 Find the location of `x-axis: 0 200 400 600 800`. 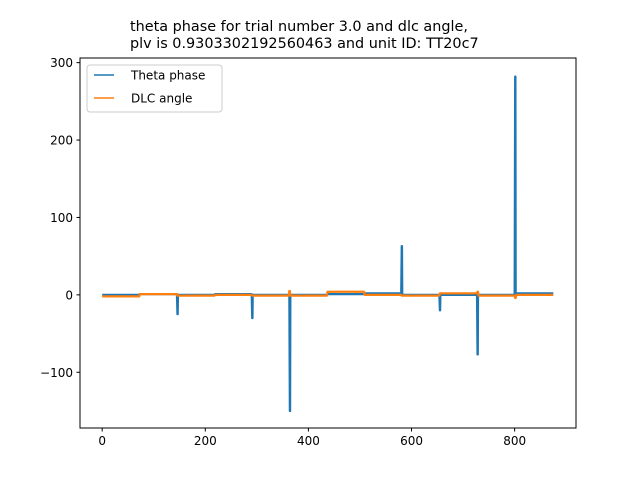

x-axis: 0 200 400 600 800 is located at coordinates (312, 438).